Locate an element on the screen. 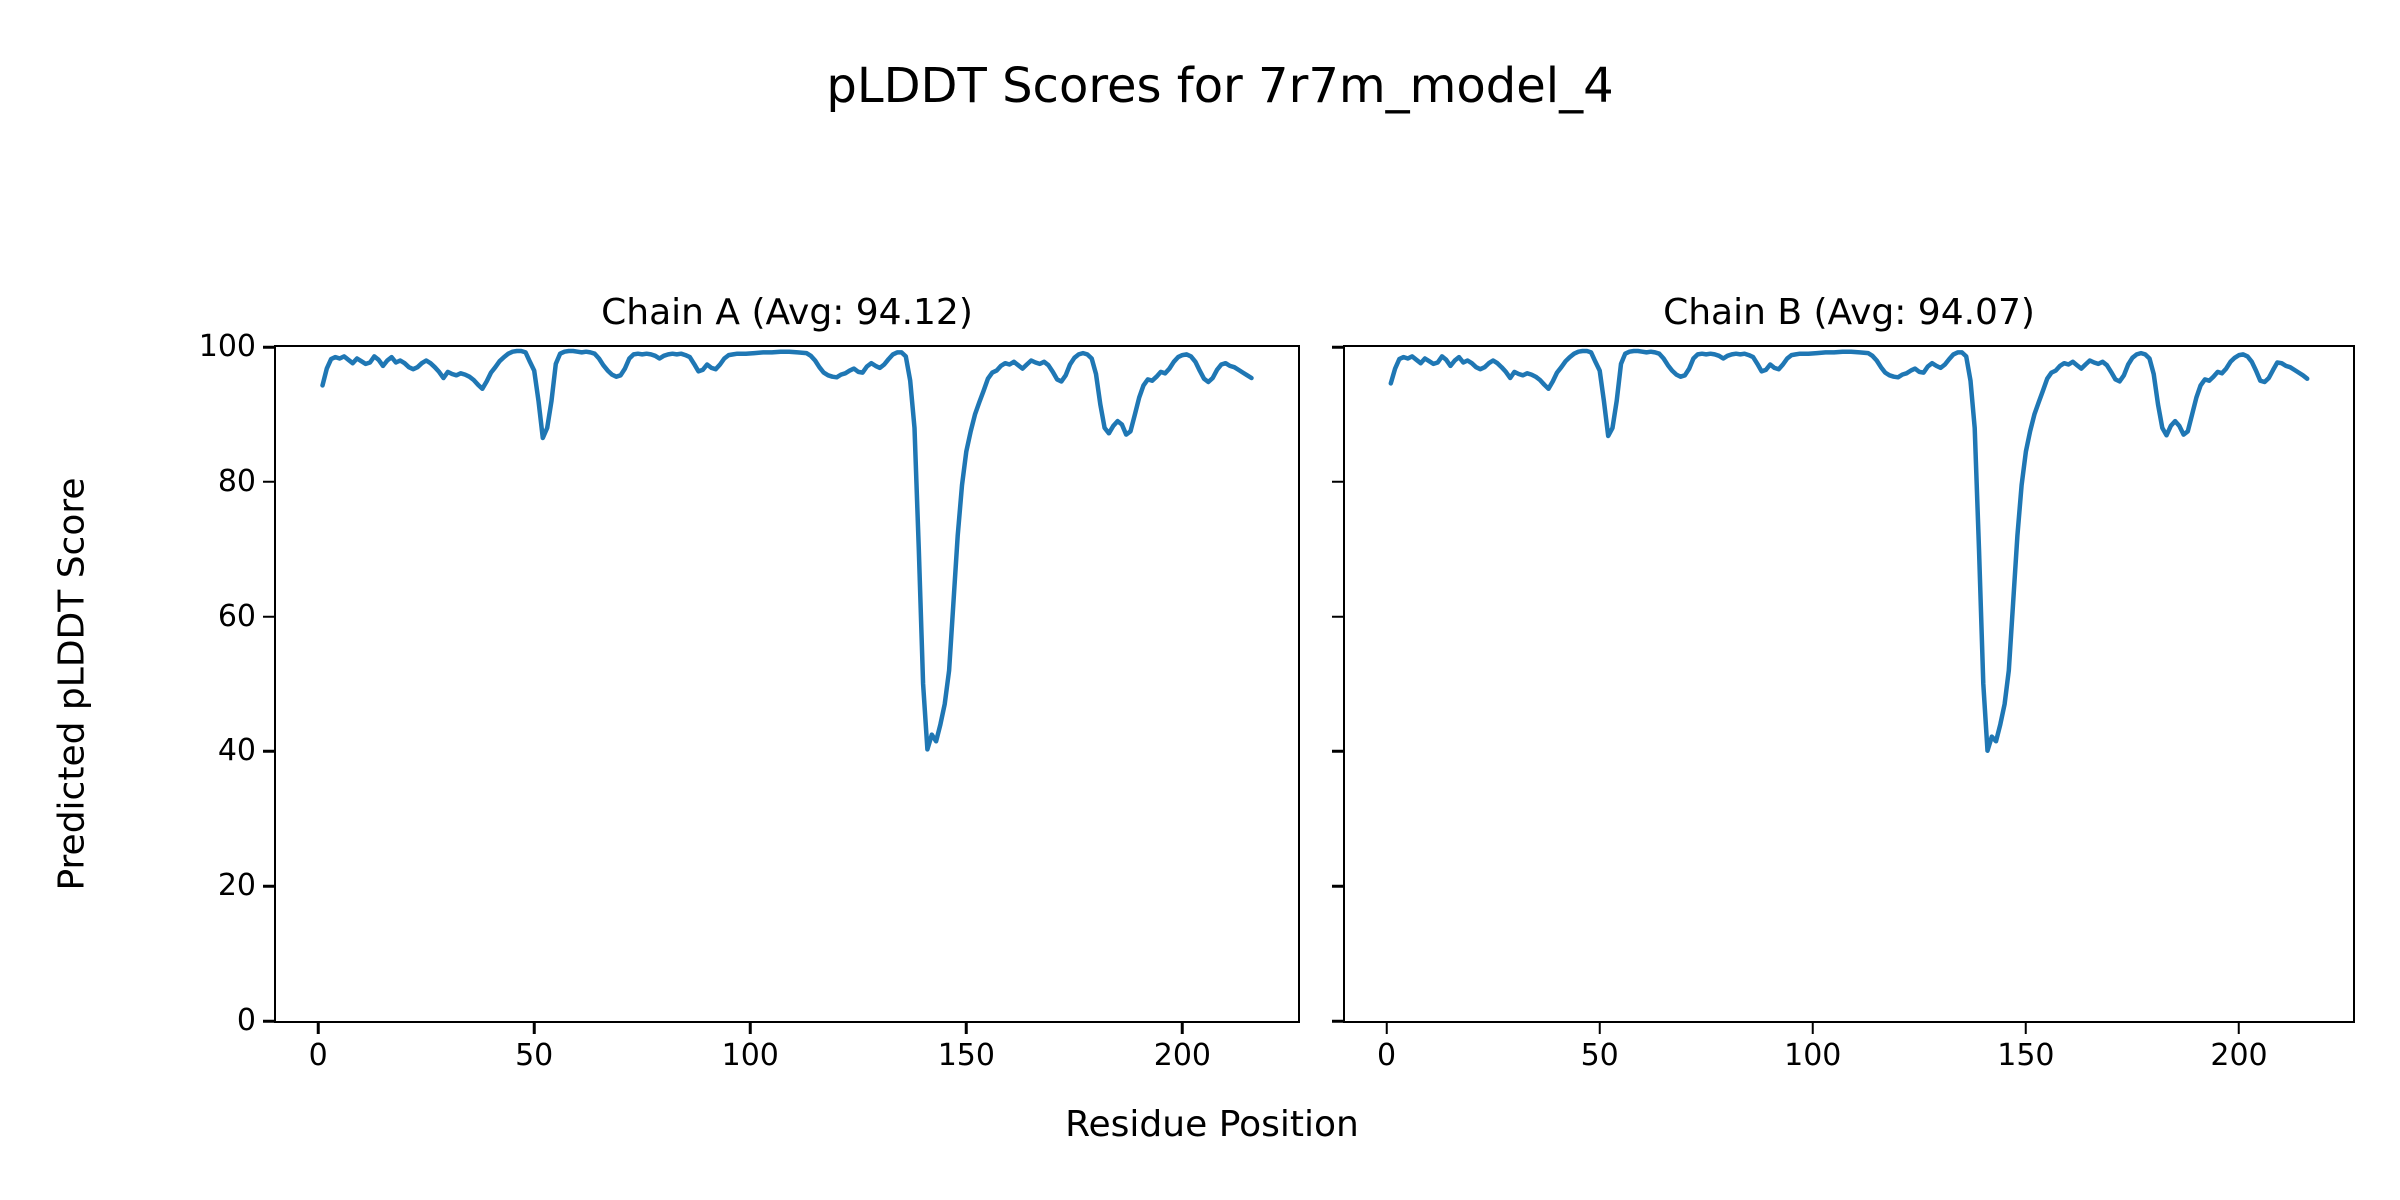 This screenshot has width=2400, height=1200. y-axis-label: Predicted pLDDT Score is located at coordinates (72, 684).